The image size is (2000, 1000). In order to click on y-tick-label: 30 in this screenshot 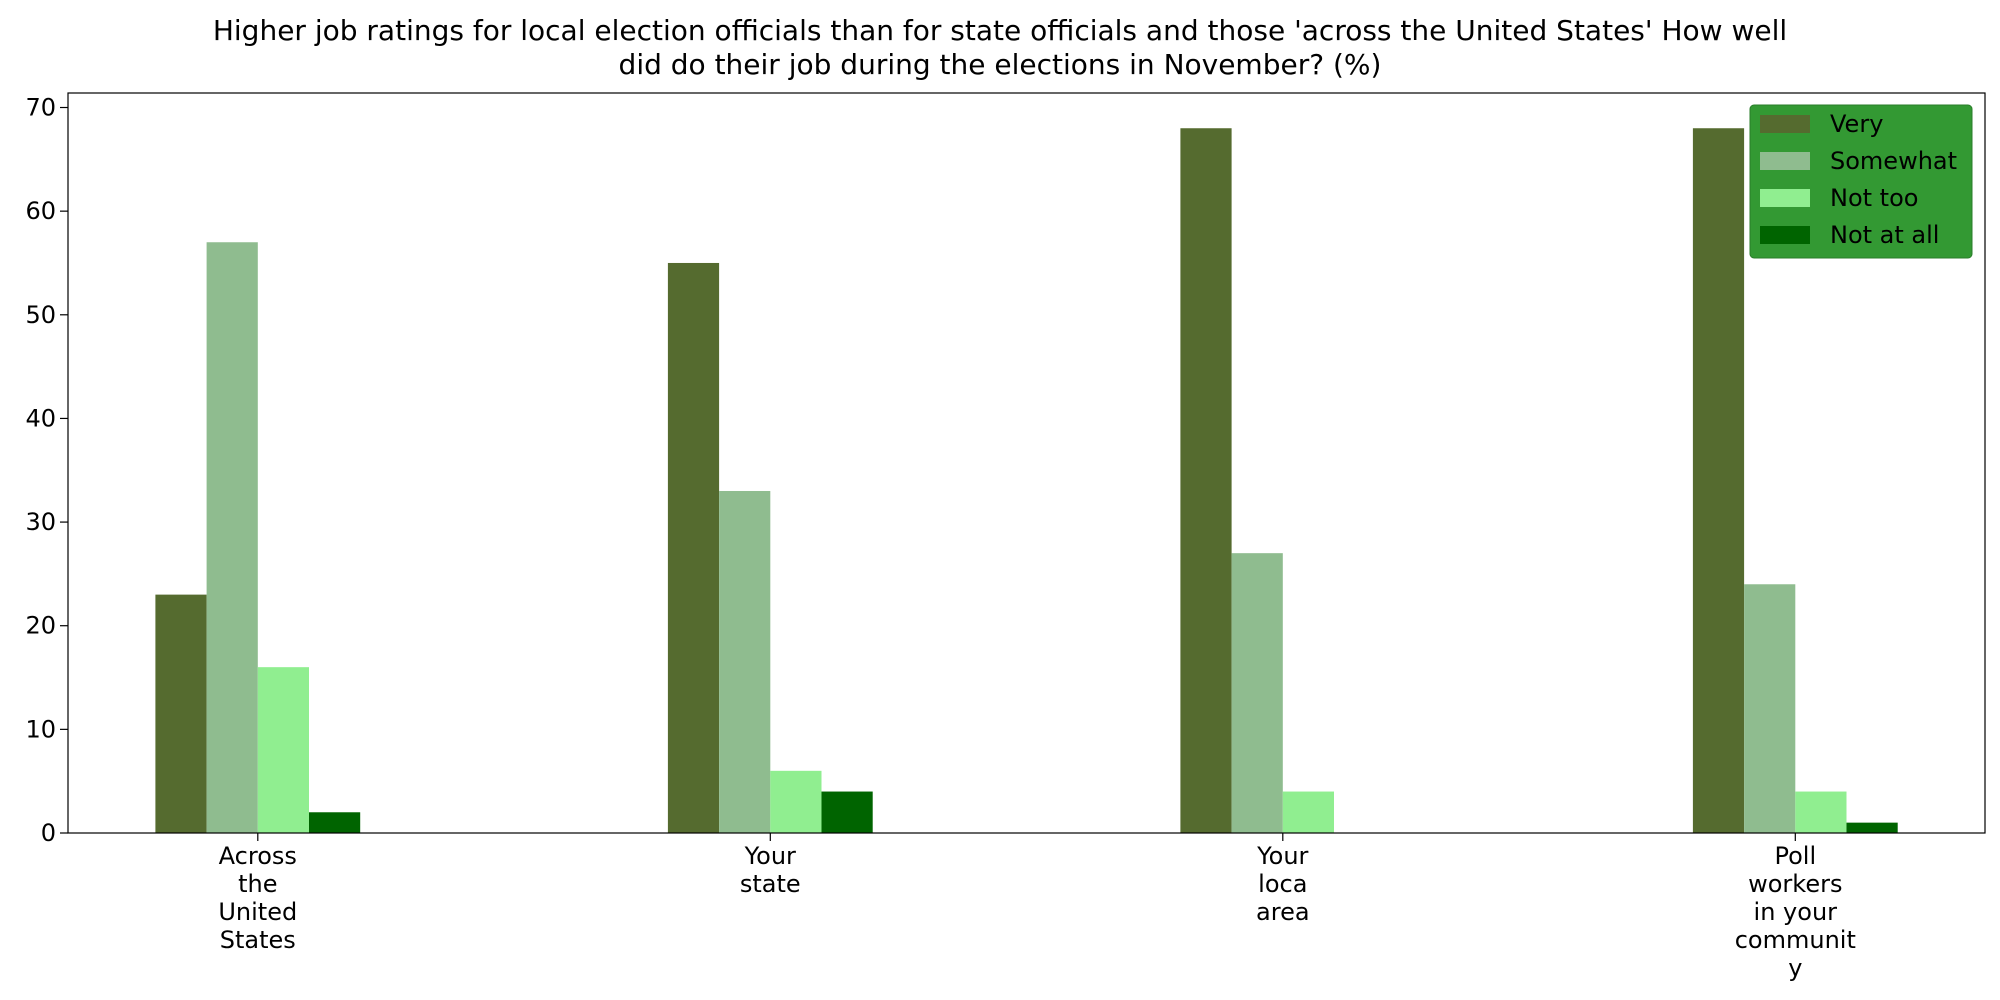, I will do `click(40, 522)`.